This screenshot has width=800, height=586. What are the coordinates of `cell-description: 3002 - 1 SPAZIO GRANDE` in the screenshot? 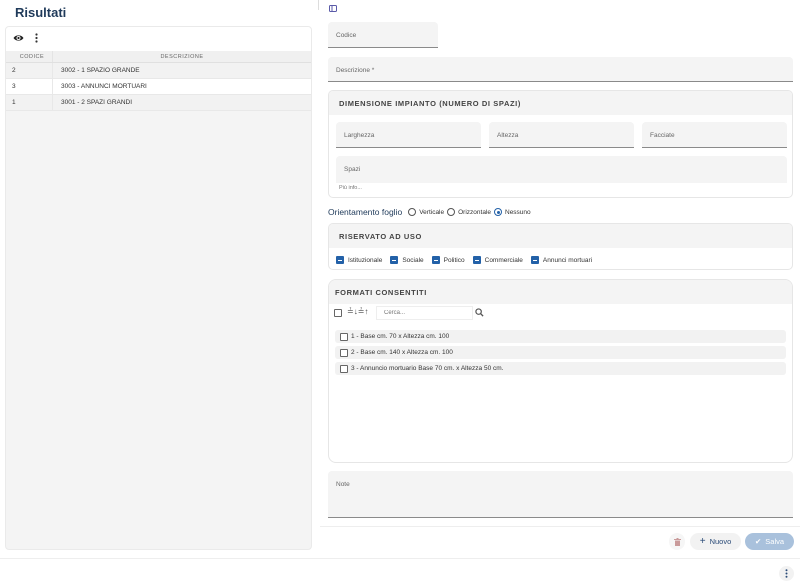 It's located at (100, 70).